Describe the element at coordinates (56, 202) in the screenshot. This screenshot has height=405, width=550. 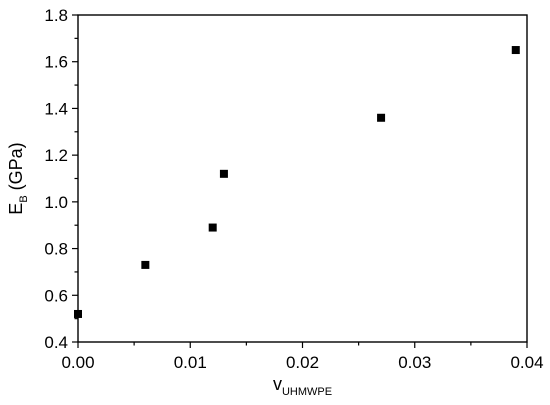
I see `y-tick-label: 1.0` at that location.